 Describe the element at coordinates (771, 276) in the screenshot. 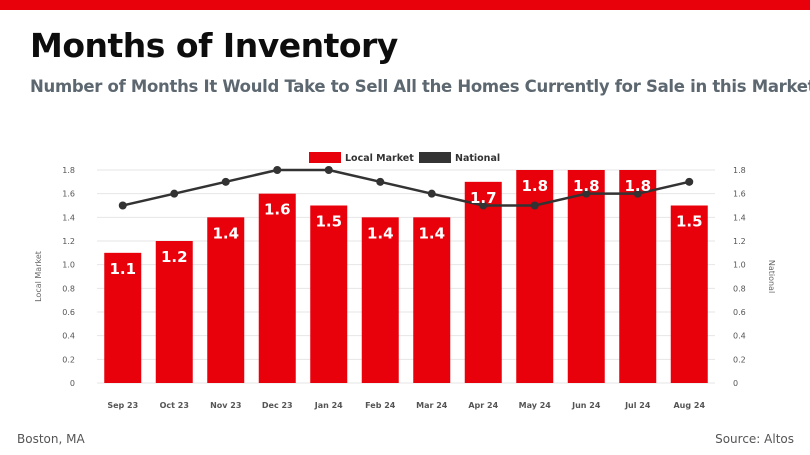

I see `y2-axis-title: National` at that location.